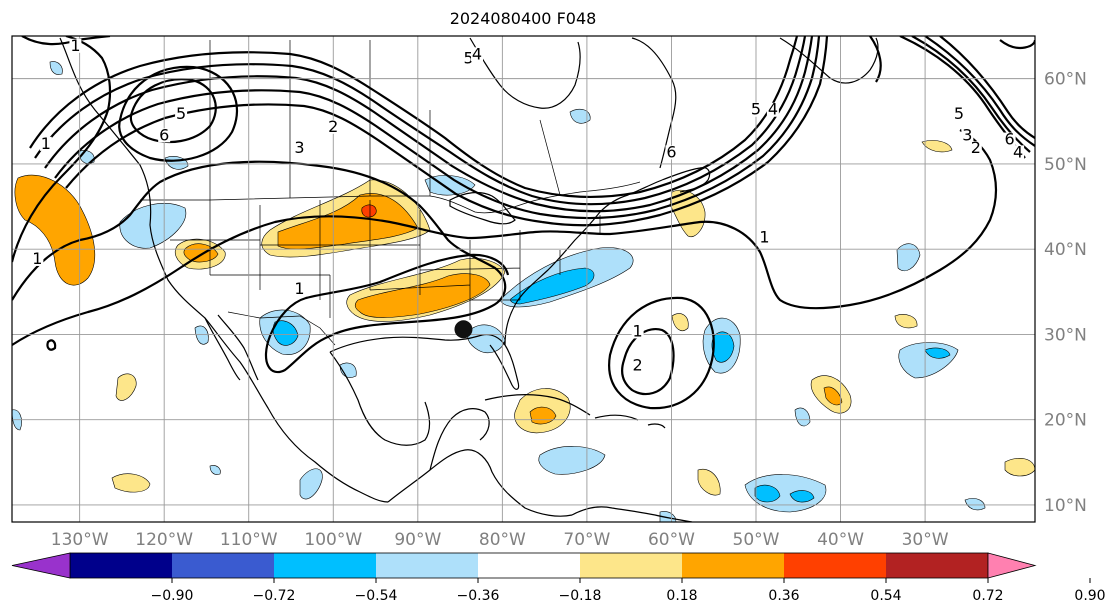  I want to click on longitude-tick-label: 130°W, so click(80, 540).